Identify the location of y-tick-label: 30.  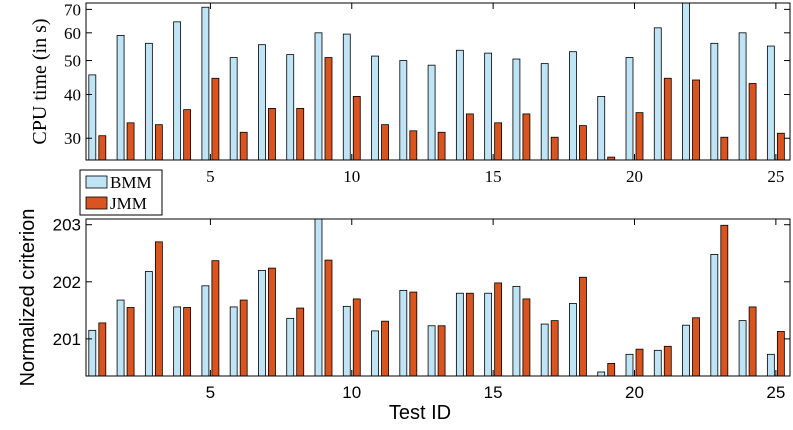
(72, 138).